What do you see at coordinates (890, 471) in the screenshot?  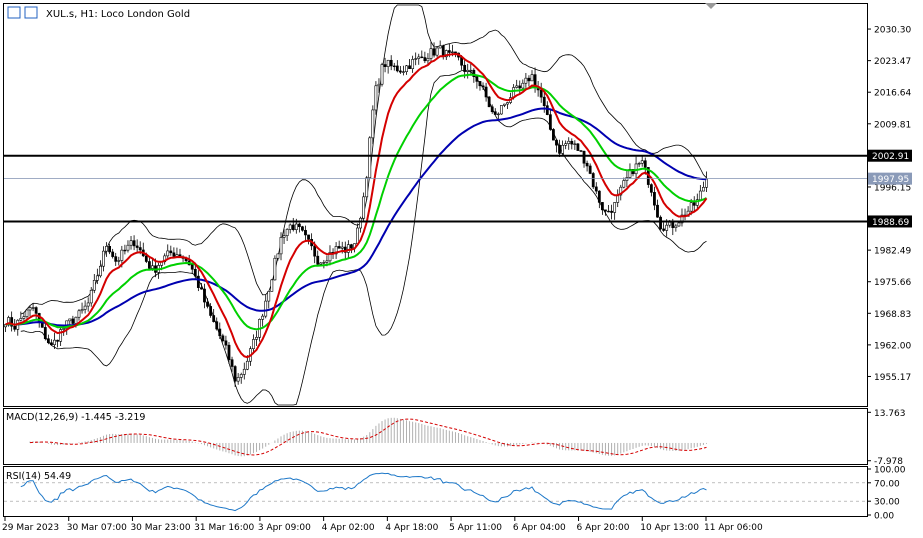 I see `rsi-tick-label: 100.00` at bounding box center [890, 471].